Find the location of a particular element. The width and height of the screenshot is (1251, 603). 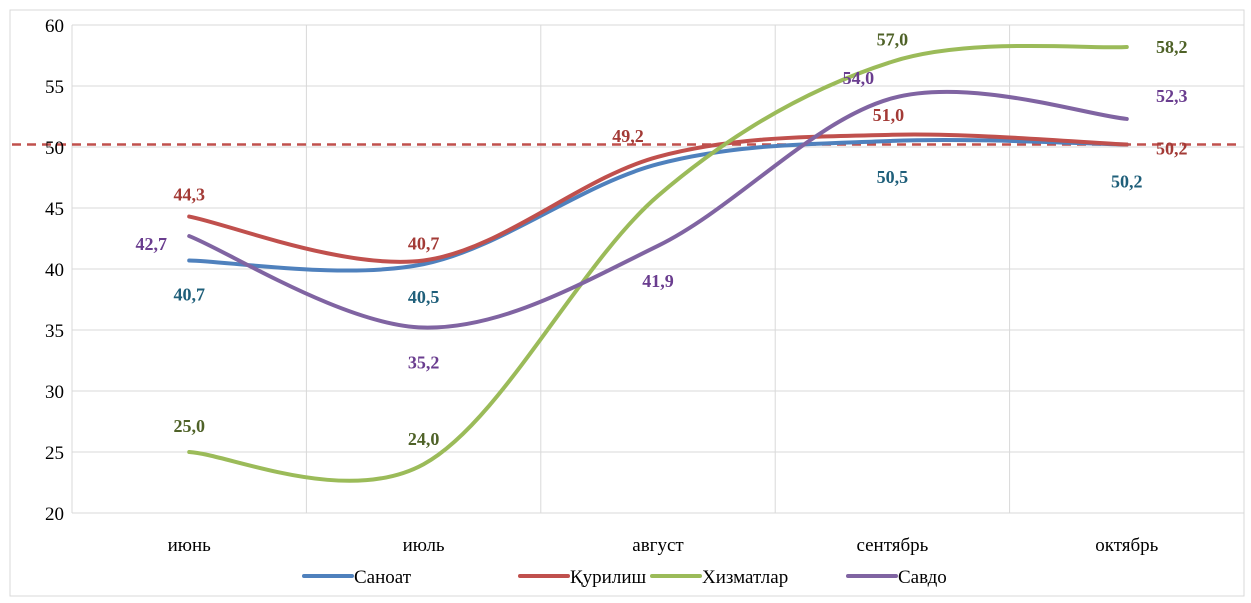

data-label: 40,5 is located at coordinates (424, 297).